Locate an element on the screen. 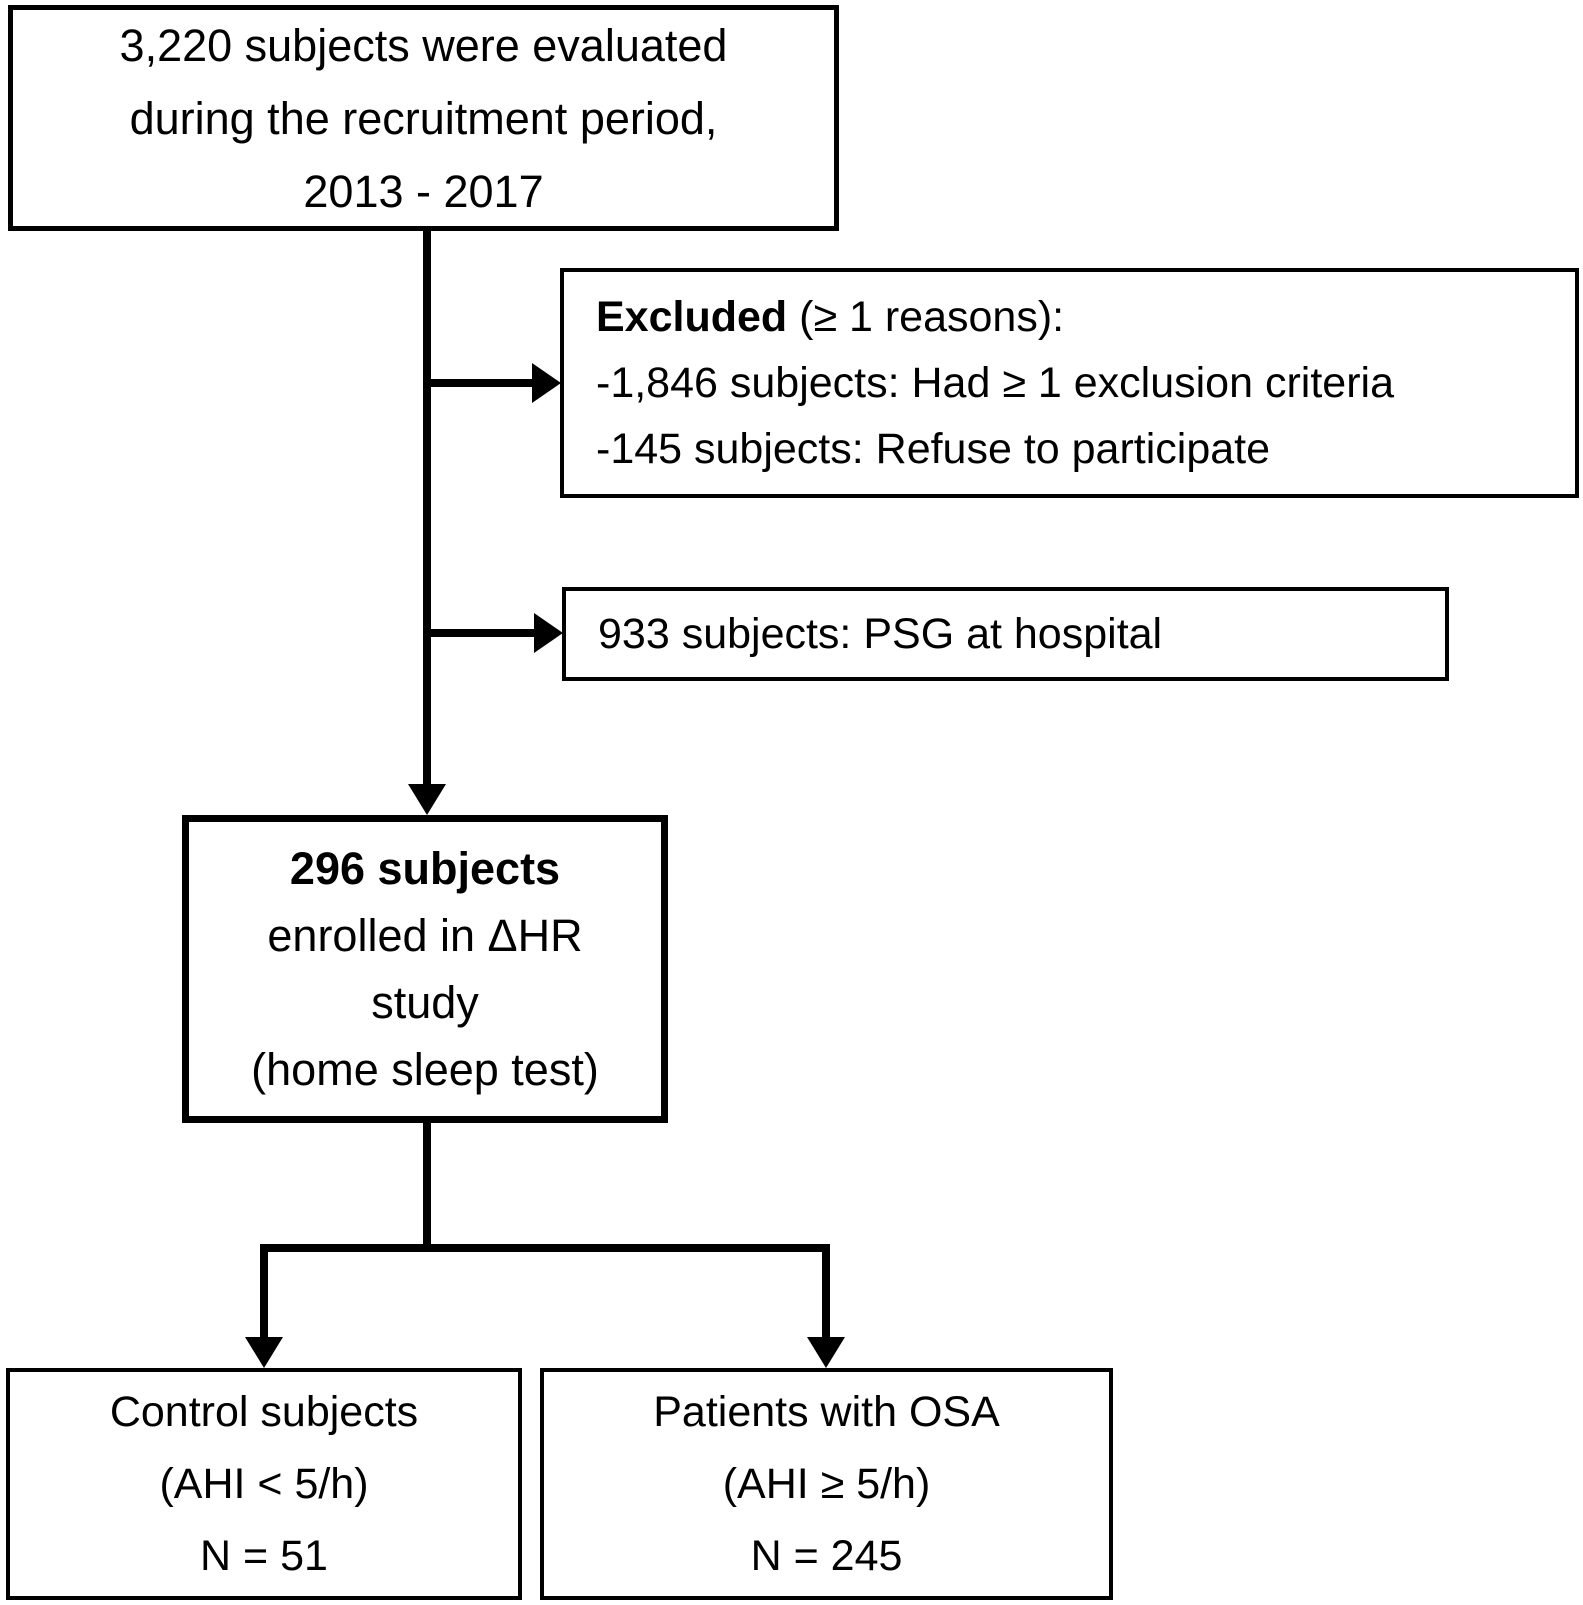 The height and width of the screenshot is (1605, 1583). osa-patients-box: Patients with OSA (AHI ≥ 5/h) N = 245 is located at coordinates (826, 1484).